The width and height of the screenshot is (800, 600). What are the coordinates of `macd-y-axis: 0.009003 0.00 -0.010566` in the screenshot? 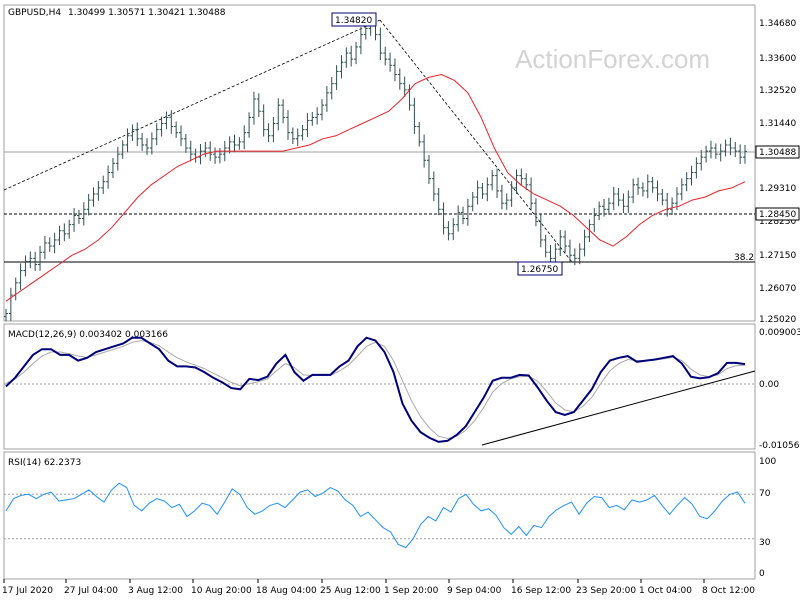 It's located at (779, 389).